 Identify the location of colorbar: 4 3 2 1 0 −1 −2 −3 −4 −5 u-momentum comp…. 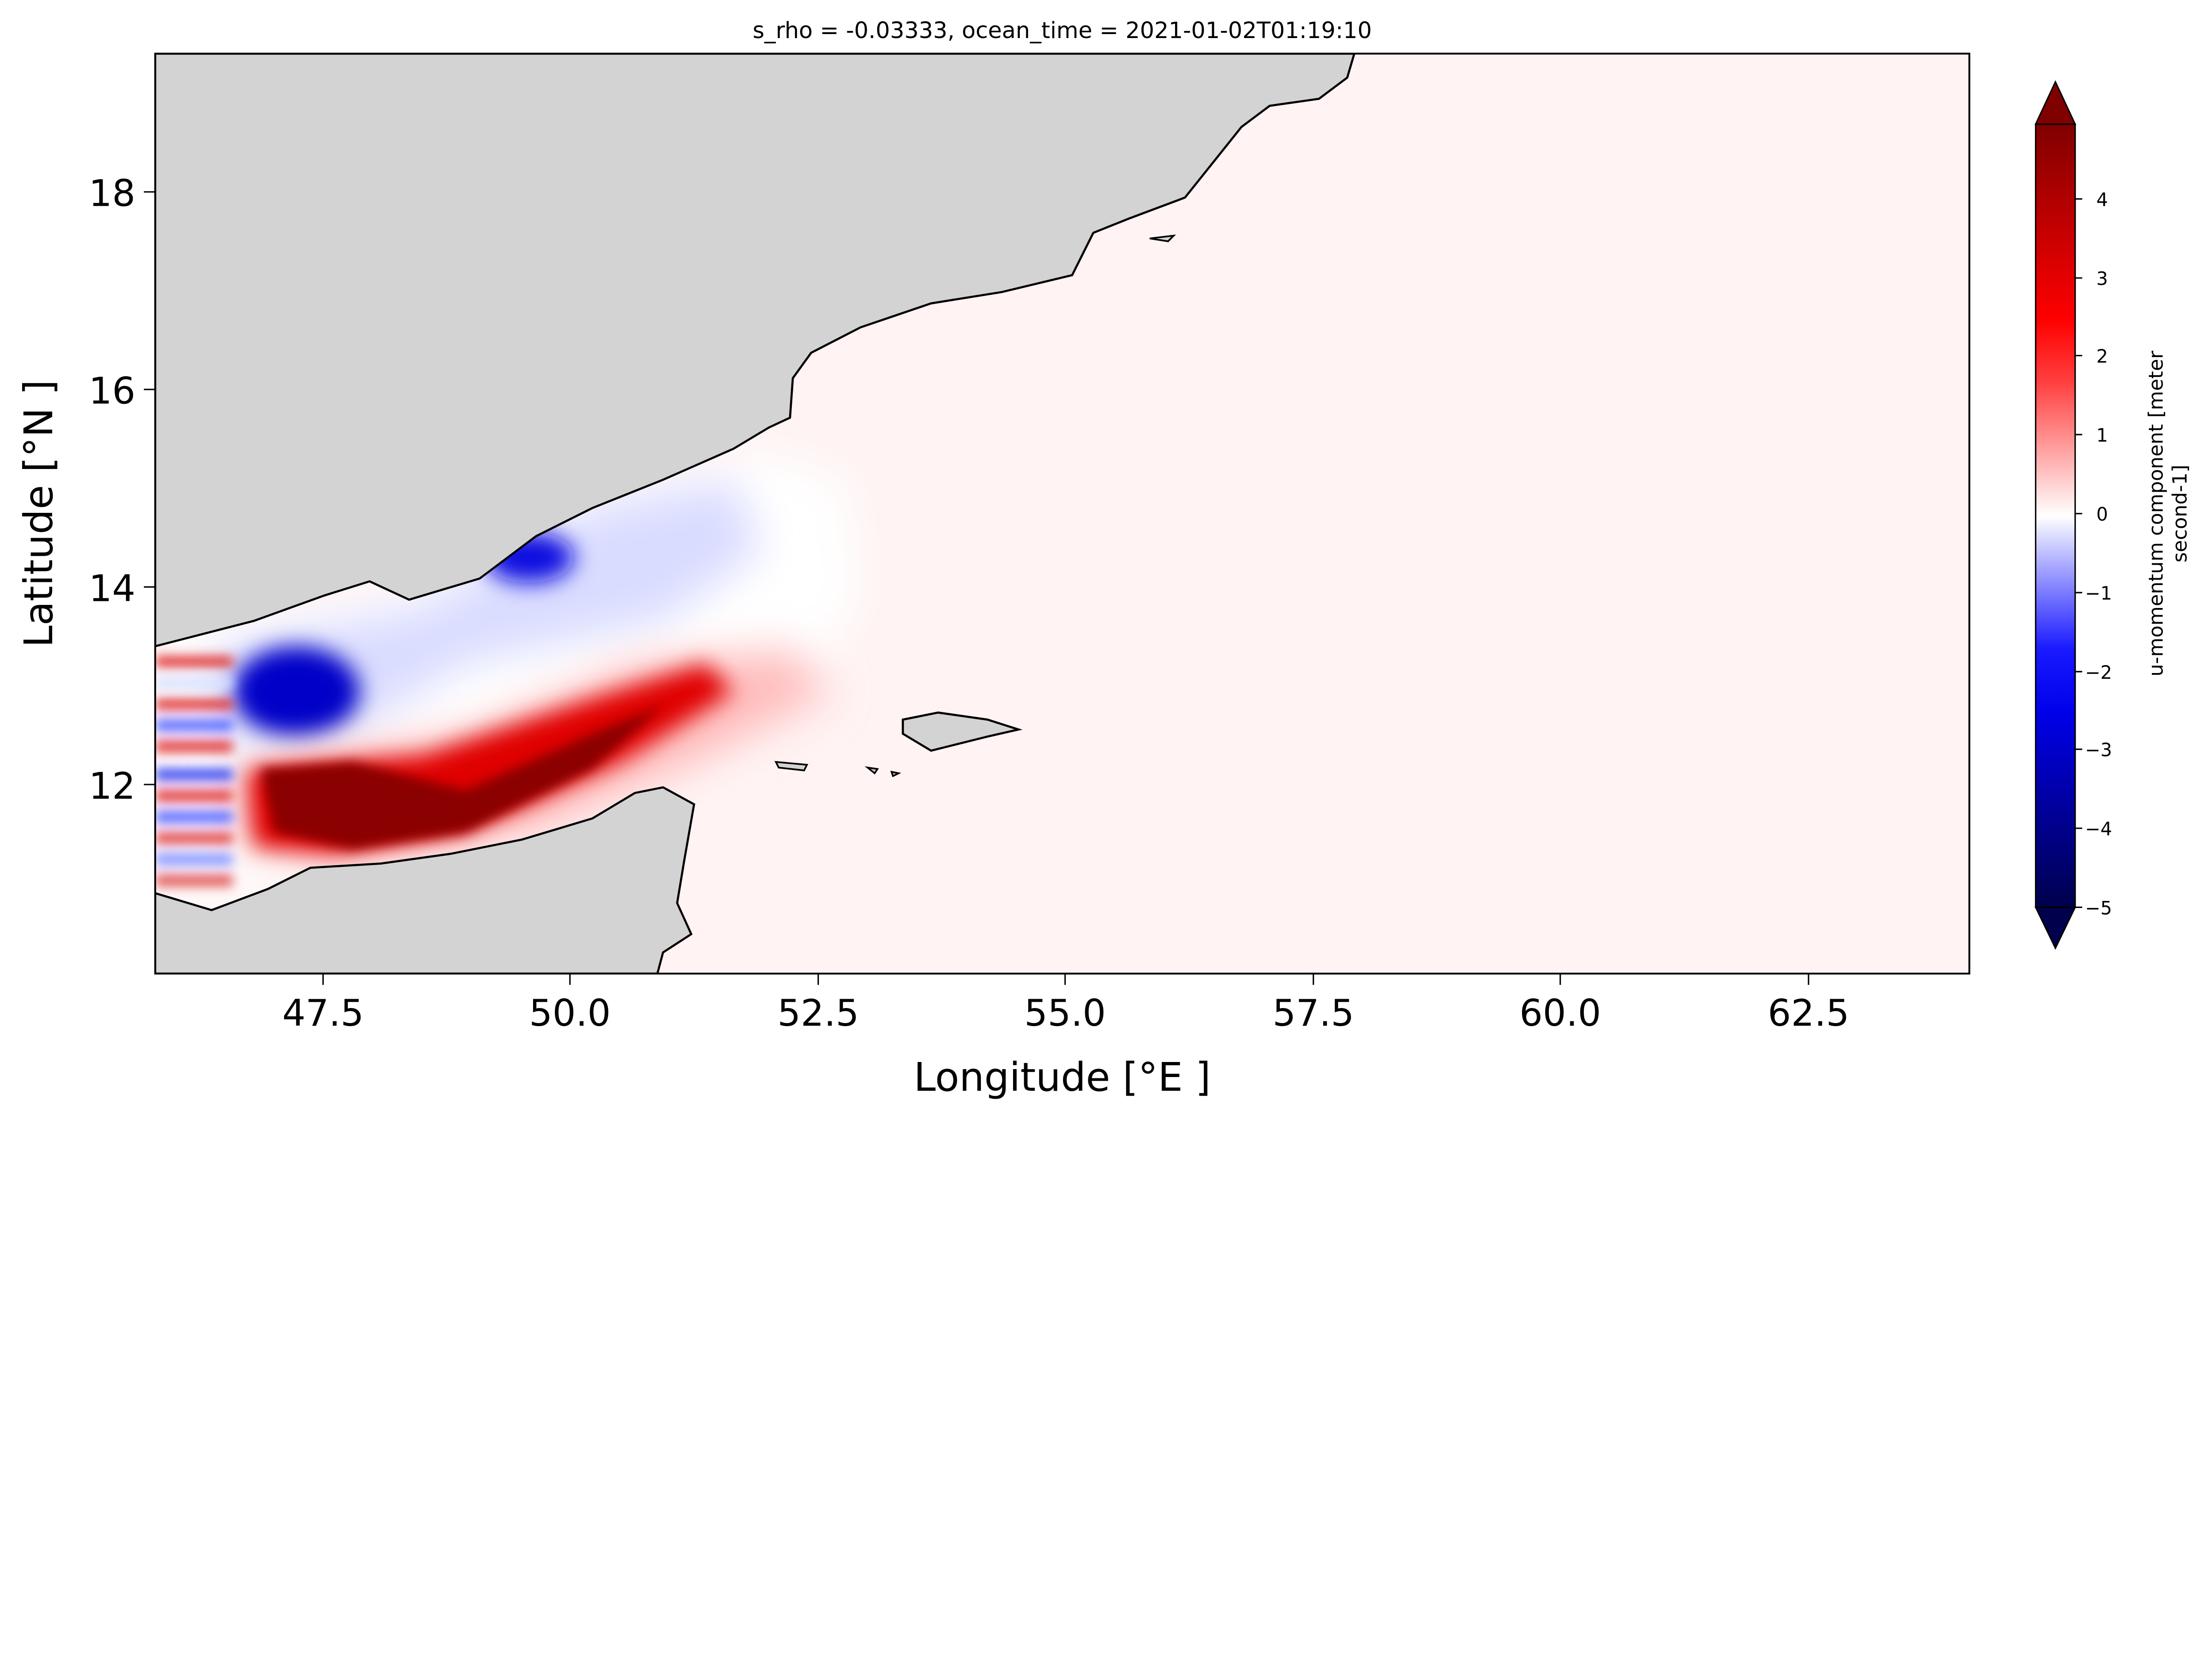
(2113, 515).